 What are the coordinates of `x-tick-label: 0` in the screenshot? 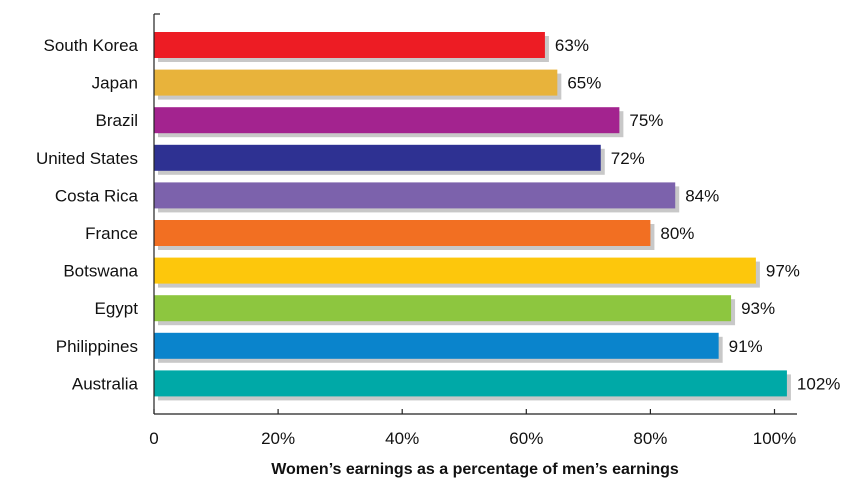 It's located at (153, 438).